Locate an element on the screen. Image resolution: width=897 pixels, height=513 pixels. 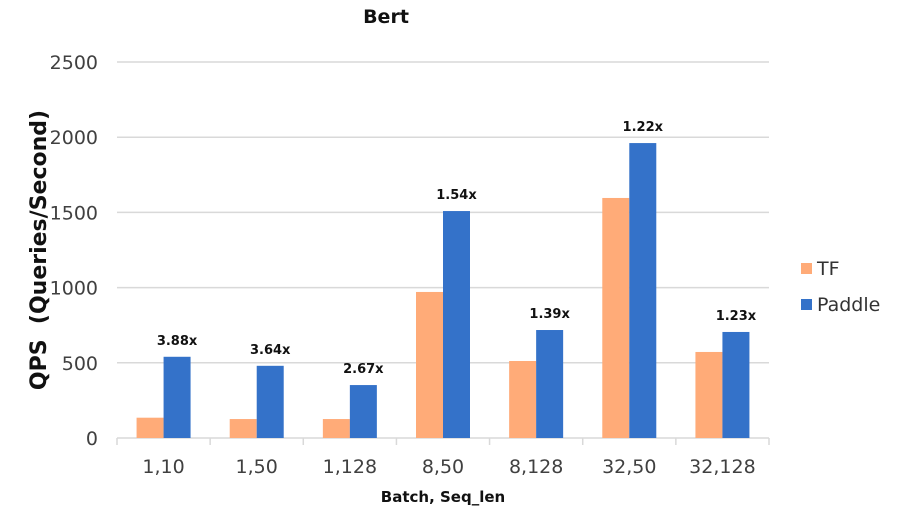
speedup-label: 2.67x is located at coordinates (363, 369).